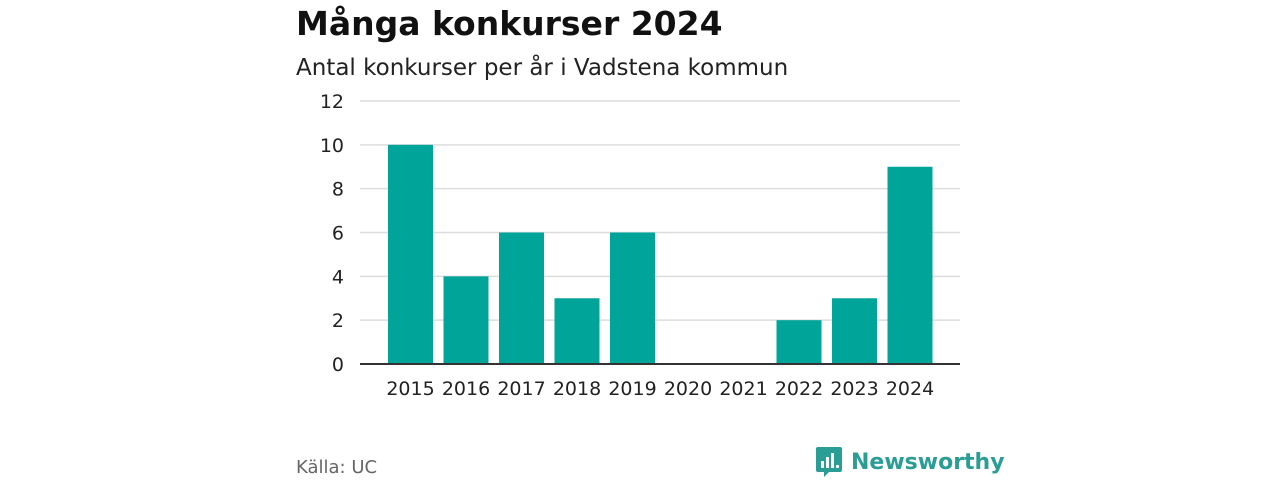 This screenshot has height=480, width=1280. What do you see at coordinates (632, 298) in the screenshot?
I see `bar-2019` at bounding box center [632, 298].